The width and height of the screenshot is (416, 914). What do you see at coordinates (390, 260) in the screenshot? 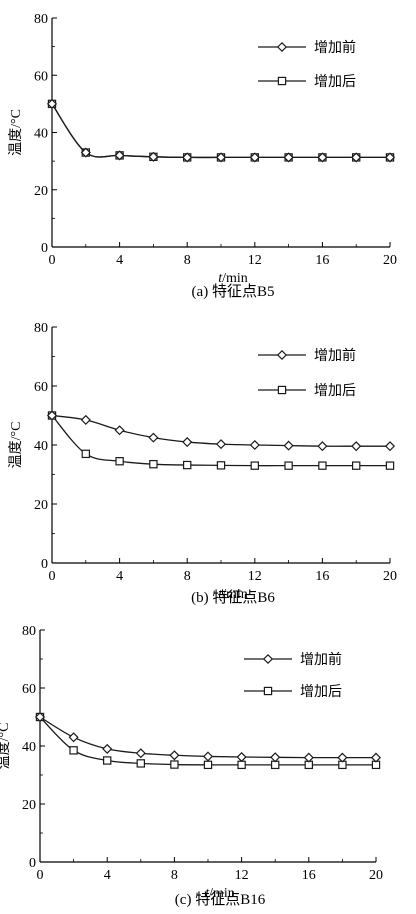
I see `x-tick-label: 20` at bounding box center [390, 260].